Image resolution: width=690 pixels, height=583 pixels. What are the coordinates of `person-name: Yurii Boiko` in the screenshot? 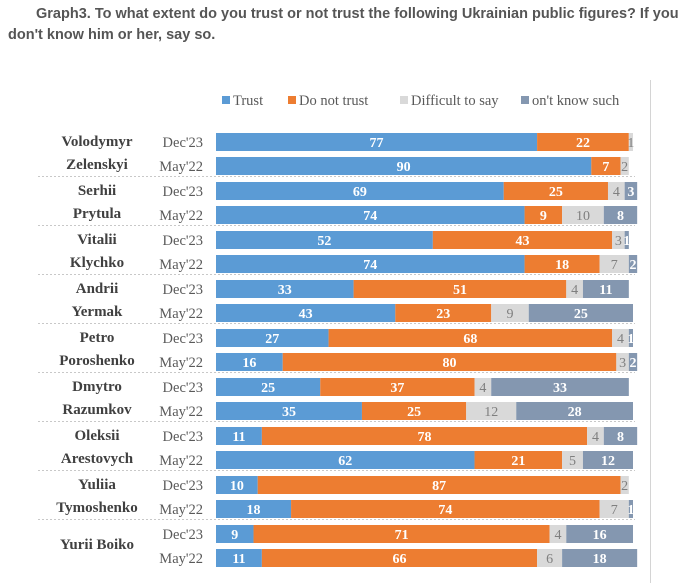 It's located at (97, 545).